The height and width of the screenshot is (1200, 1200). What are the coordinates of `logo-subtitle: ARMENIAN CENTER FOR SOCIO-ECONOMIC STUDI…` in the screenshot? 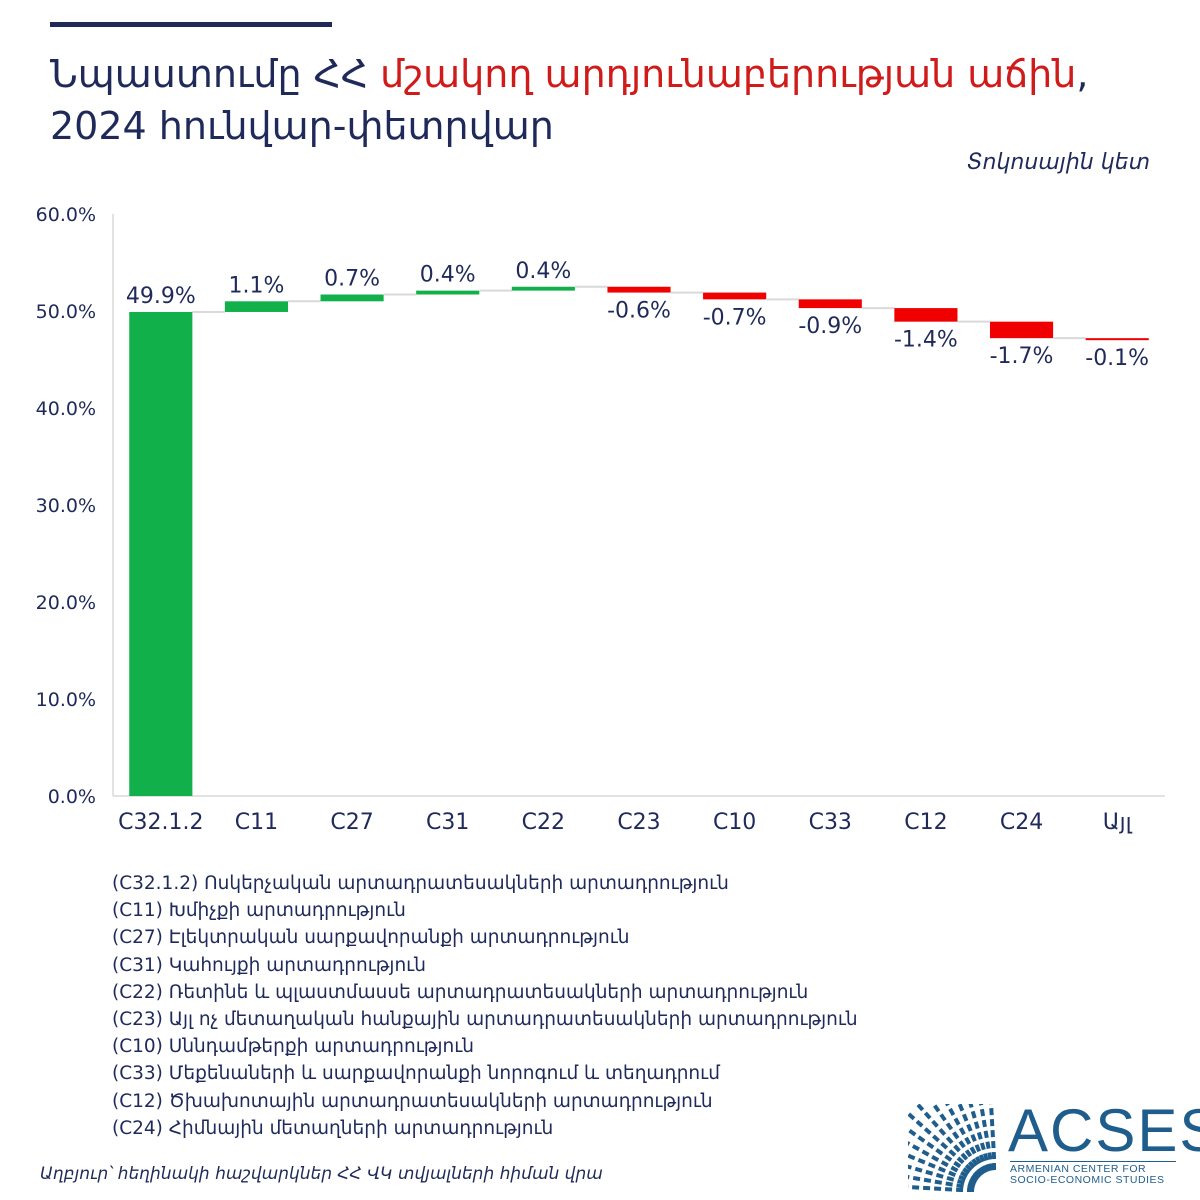 It's located at (1087, 1175).